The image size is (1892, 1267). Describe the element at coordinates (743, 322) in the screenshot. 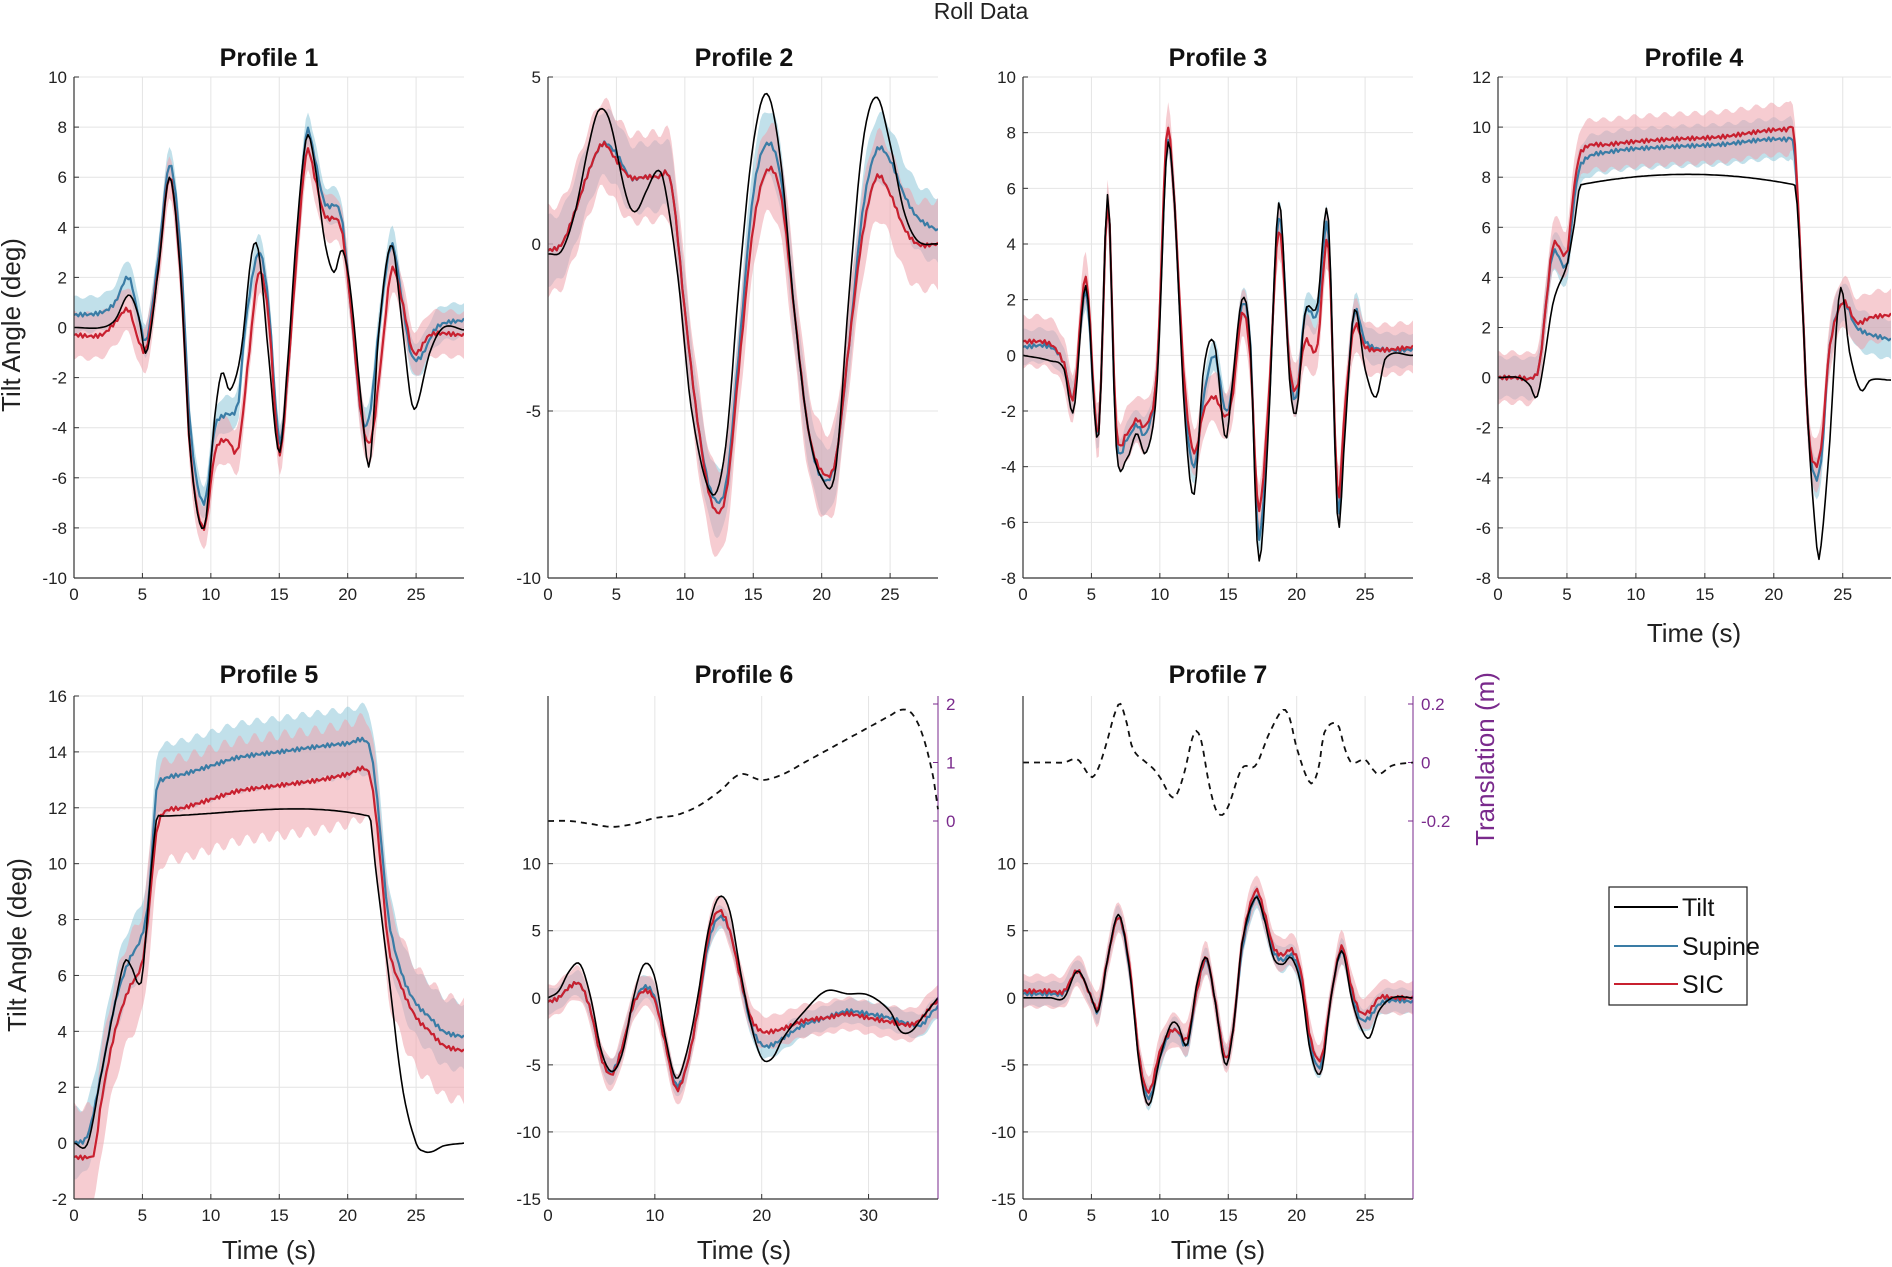

I see `series-line-supine` at that location.